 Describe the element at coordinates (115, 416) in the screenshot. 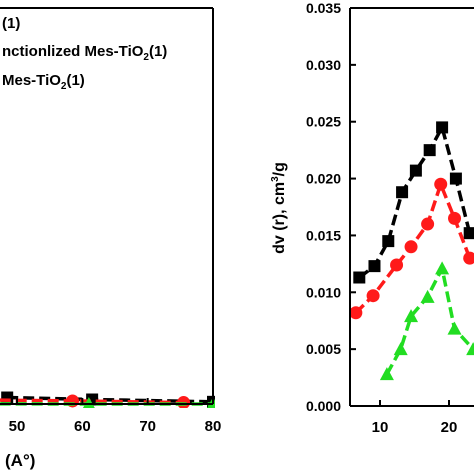

I see `left-x-ticks: 50 60 70 80` at that location.